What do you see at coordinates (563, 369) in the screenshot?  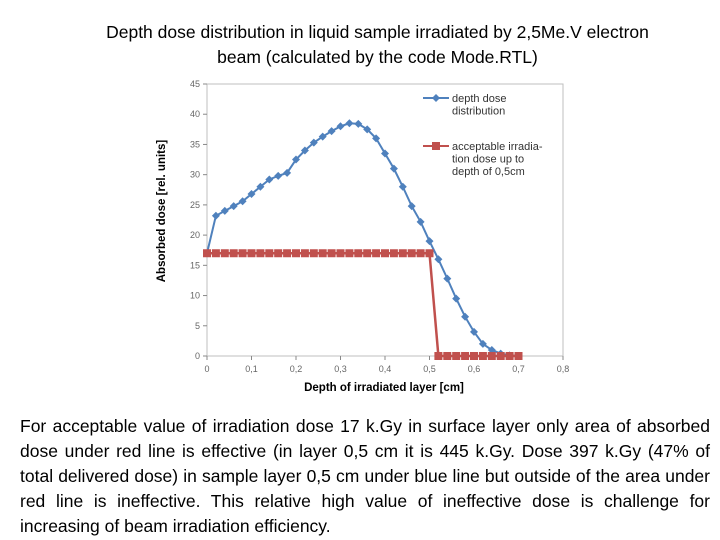 I see `x-tick-label: 0,8` at bounding box center [563, 369].